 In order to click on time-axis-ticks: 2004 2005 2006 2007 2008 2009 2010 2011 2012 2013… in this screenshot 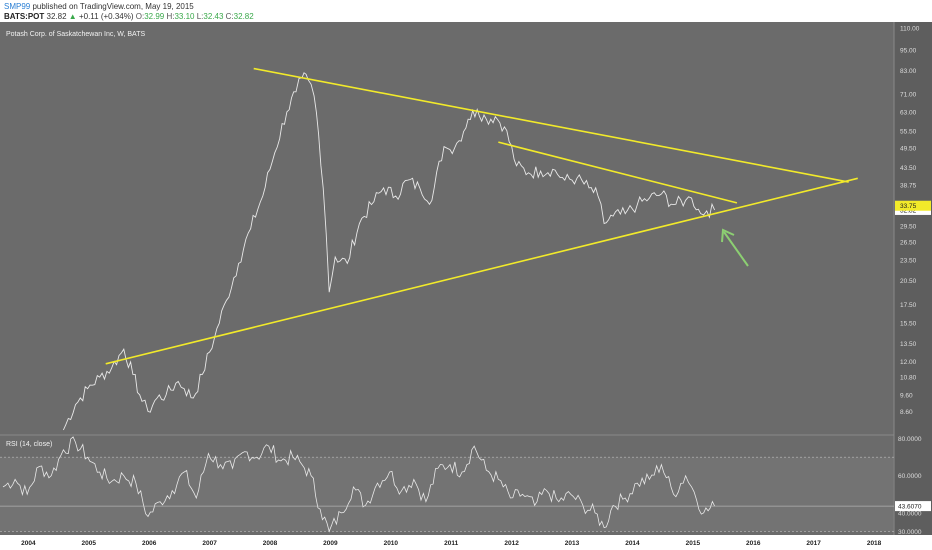, I will do `click(451, 543)`.